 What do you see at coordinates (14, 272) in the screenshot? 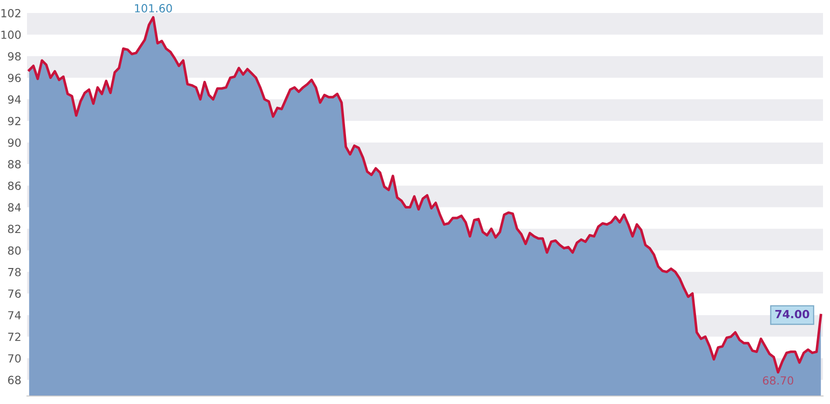
I see `y-tick-label: 78` at bounding box center [14, 272].